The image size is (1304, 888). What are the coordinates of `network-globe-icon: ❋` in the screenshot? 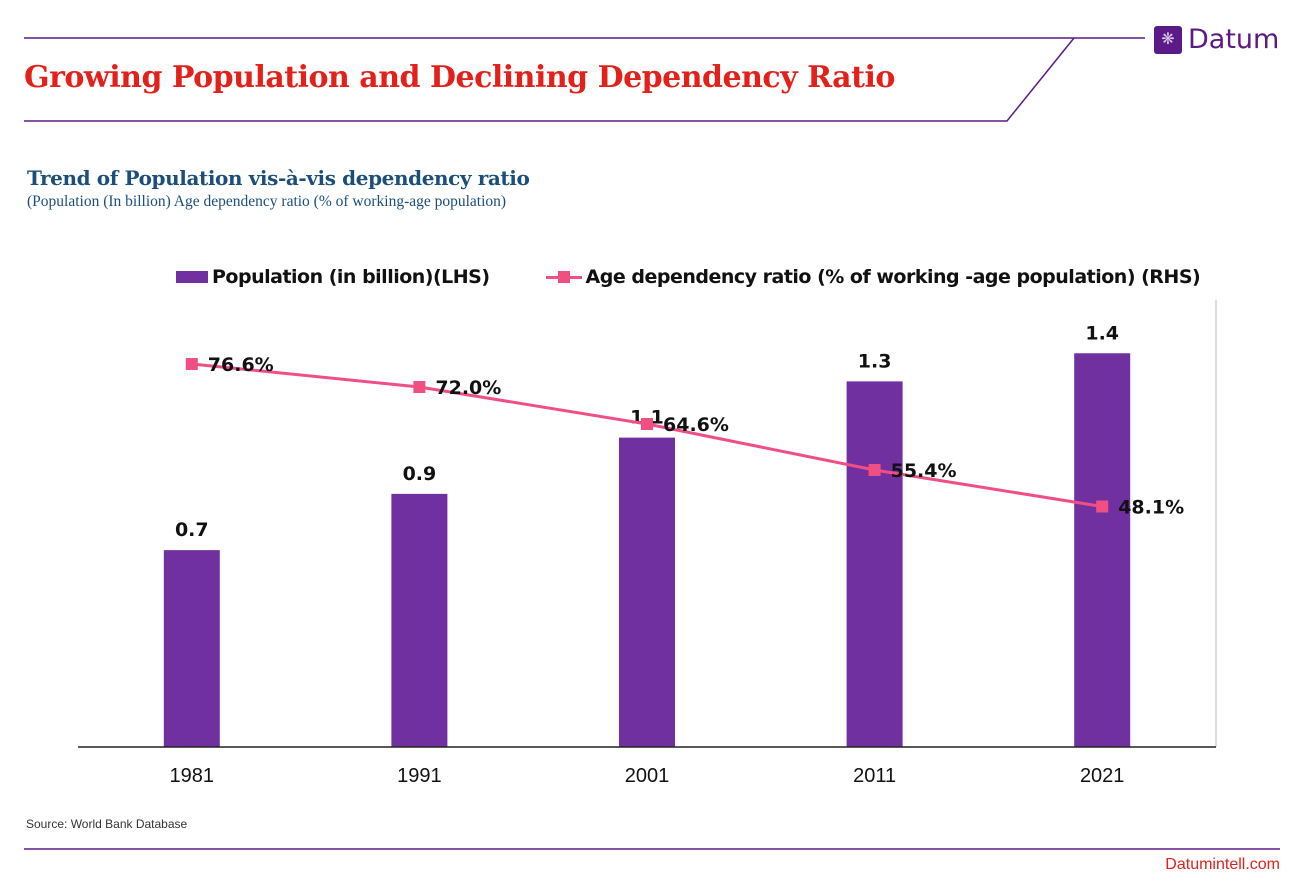 It's located at (1168, 39).